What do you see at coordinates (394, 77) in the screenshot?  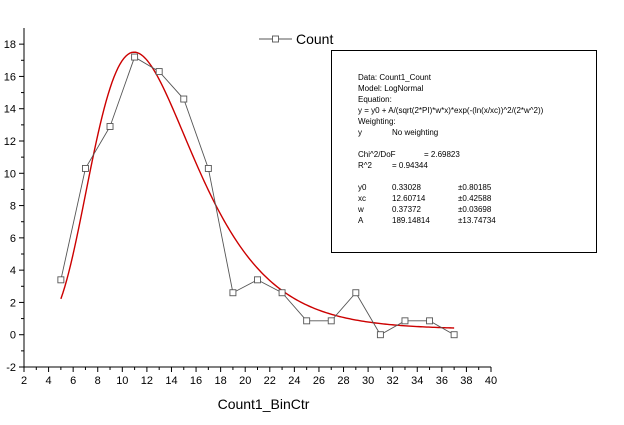 I see `fit-data-line: Data: Count1_Count` at bounding box center [394, 77].